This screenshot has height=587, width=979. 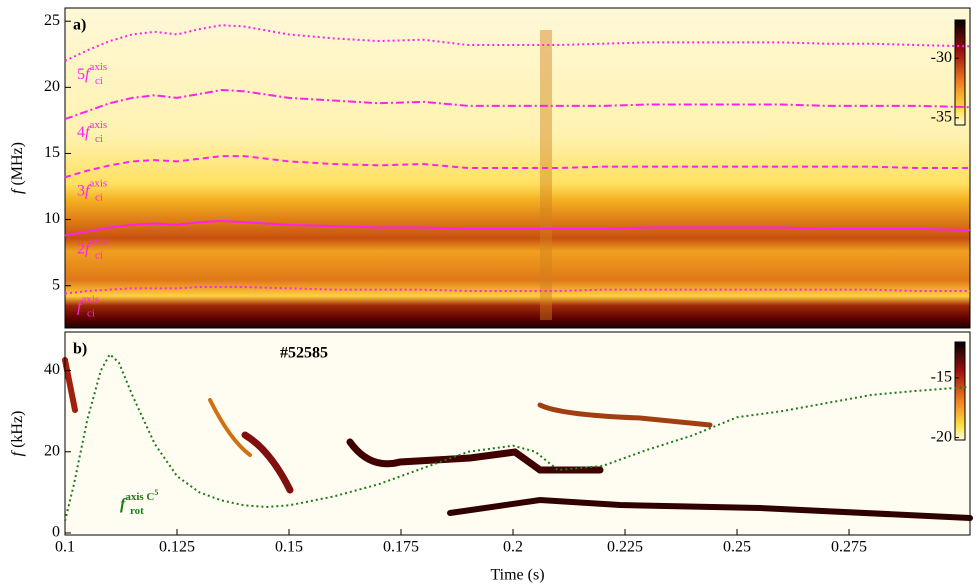 What do you see at coordinates (81, 190) in the screenshot?
I see `label-prefix: 3` at bounding box center [81, 190].